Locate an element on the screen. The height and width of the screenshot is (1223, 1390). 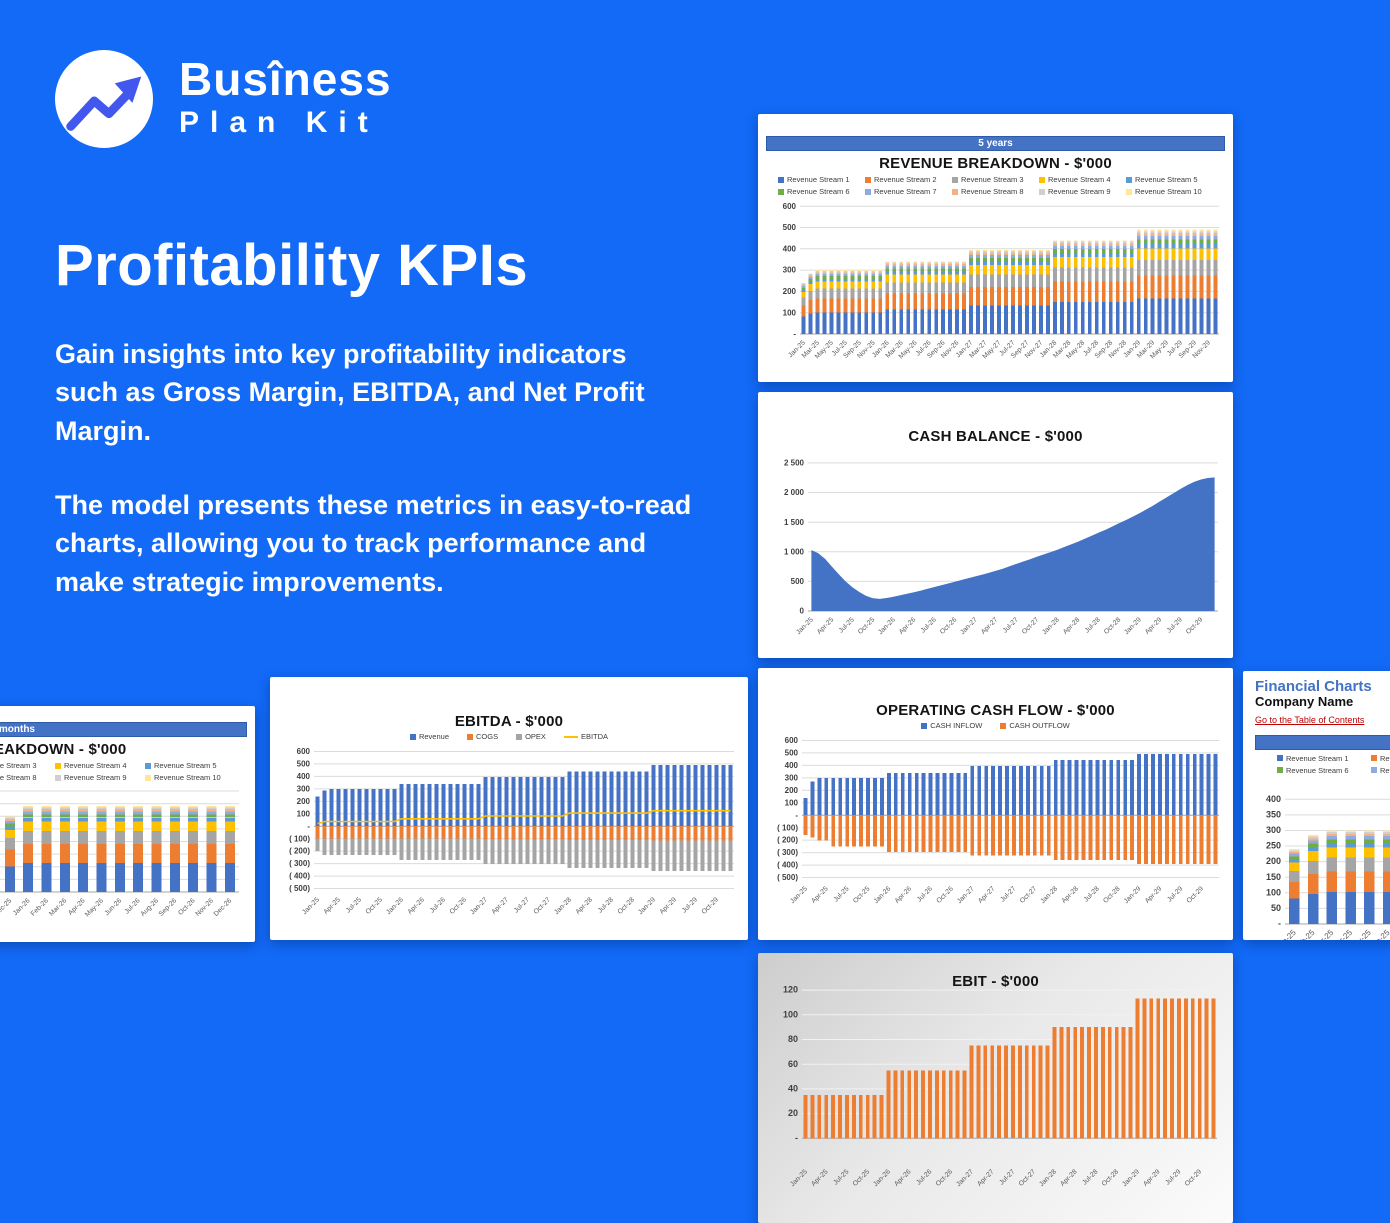
chart-legend: CASH INFLOW CASH OUTFLOW is located at coordinates (995, 725).